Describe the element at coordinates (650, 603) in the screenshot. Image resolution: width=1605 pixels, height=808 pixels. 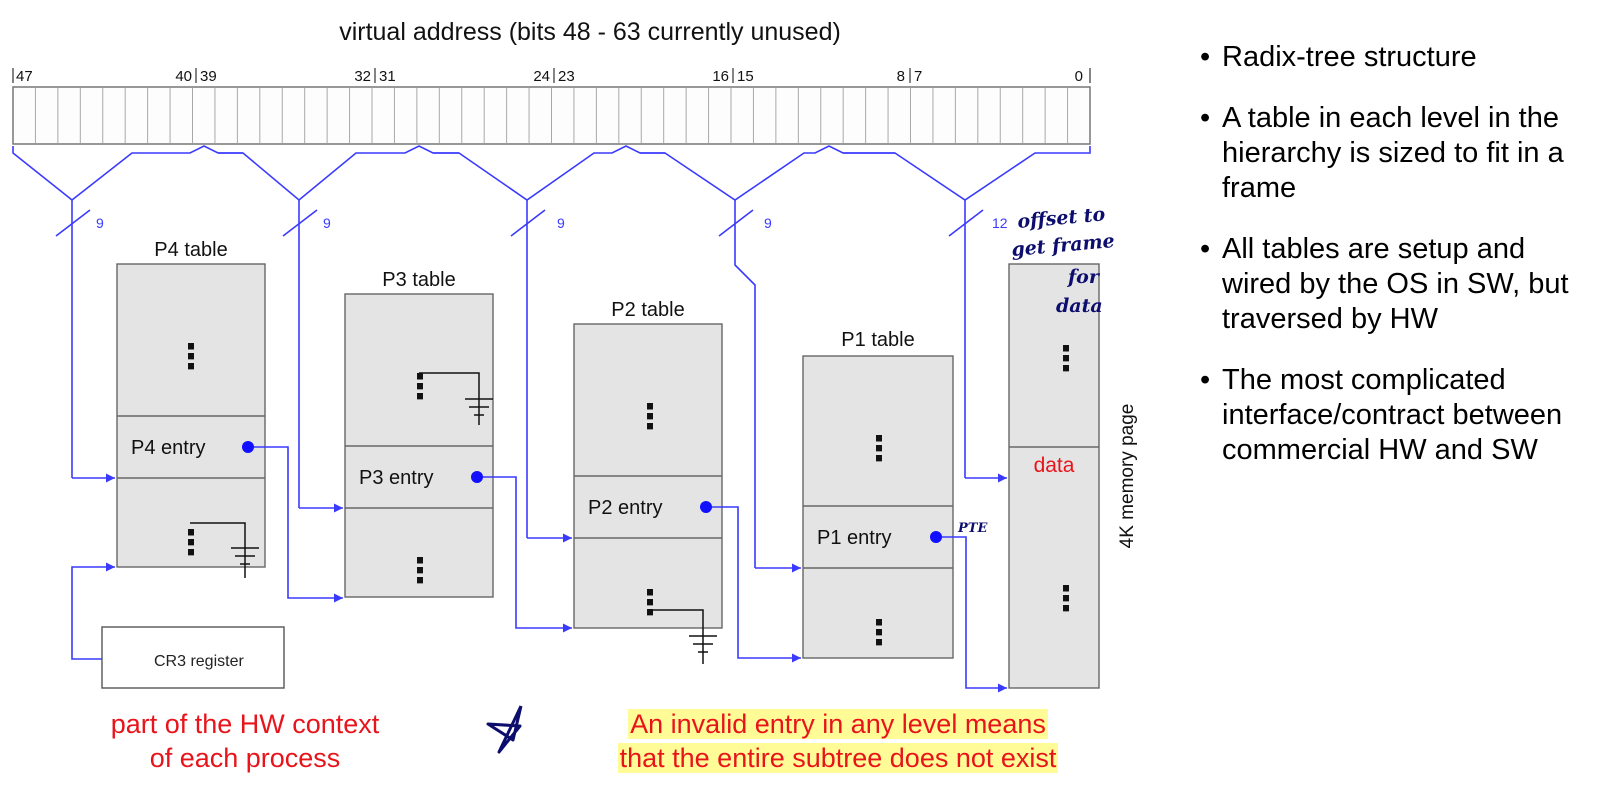
I see `p2-ellipsis-bottom: ⋮` at that location.